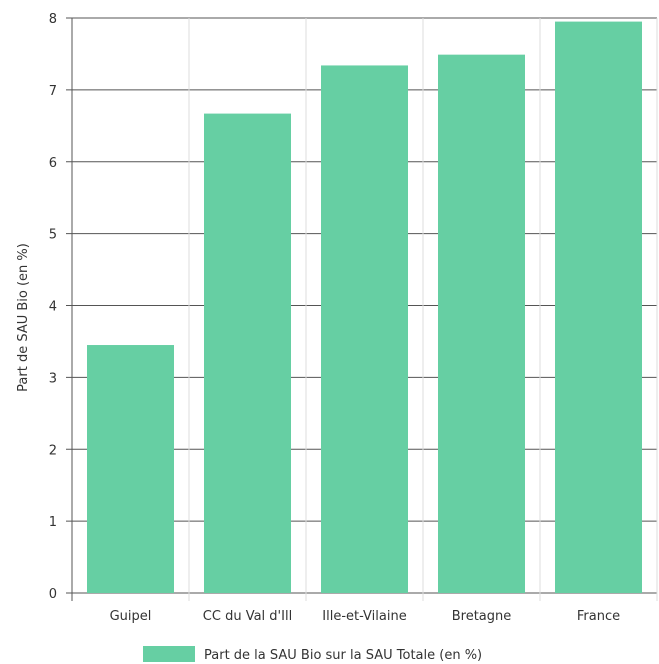  Describe the element at coordinates (598, 307) in the screenshot. I see `bar-france` at that location.